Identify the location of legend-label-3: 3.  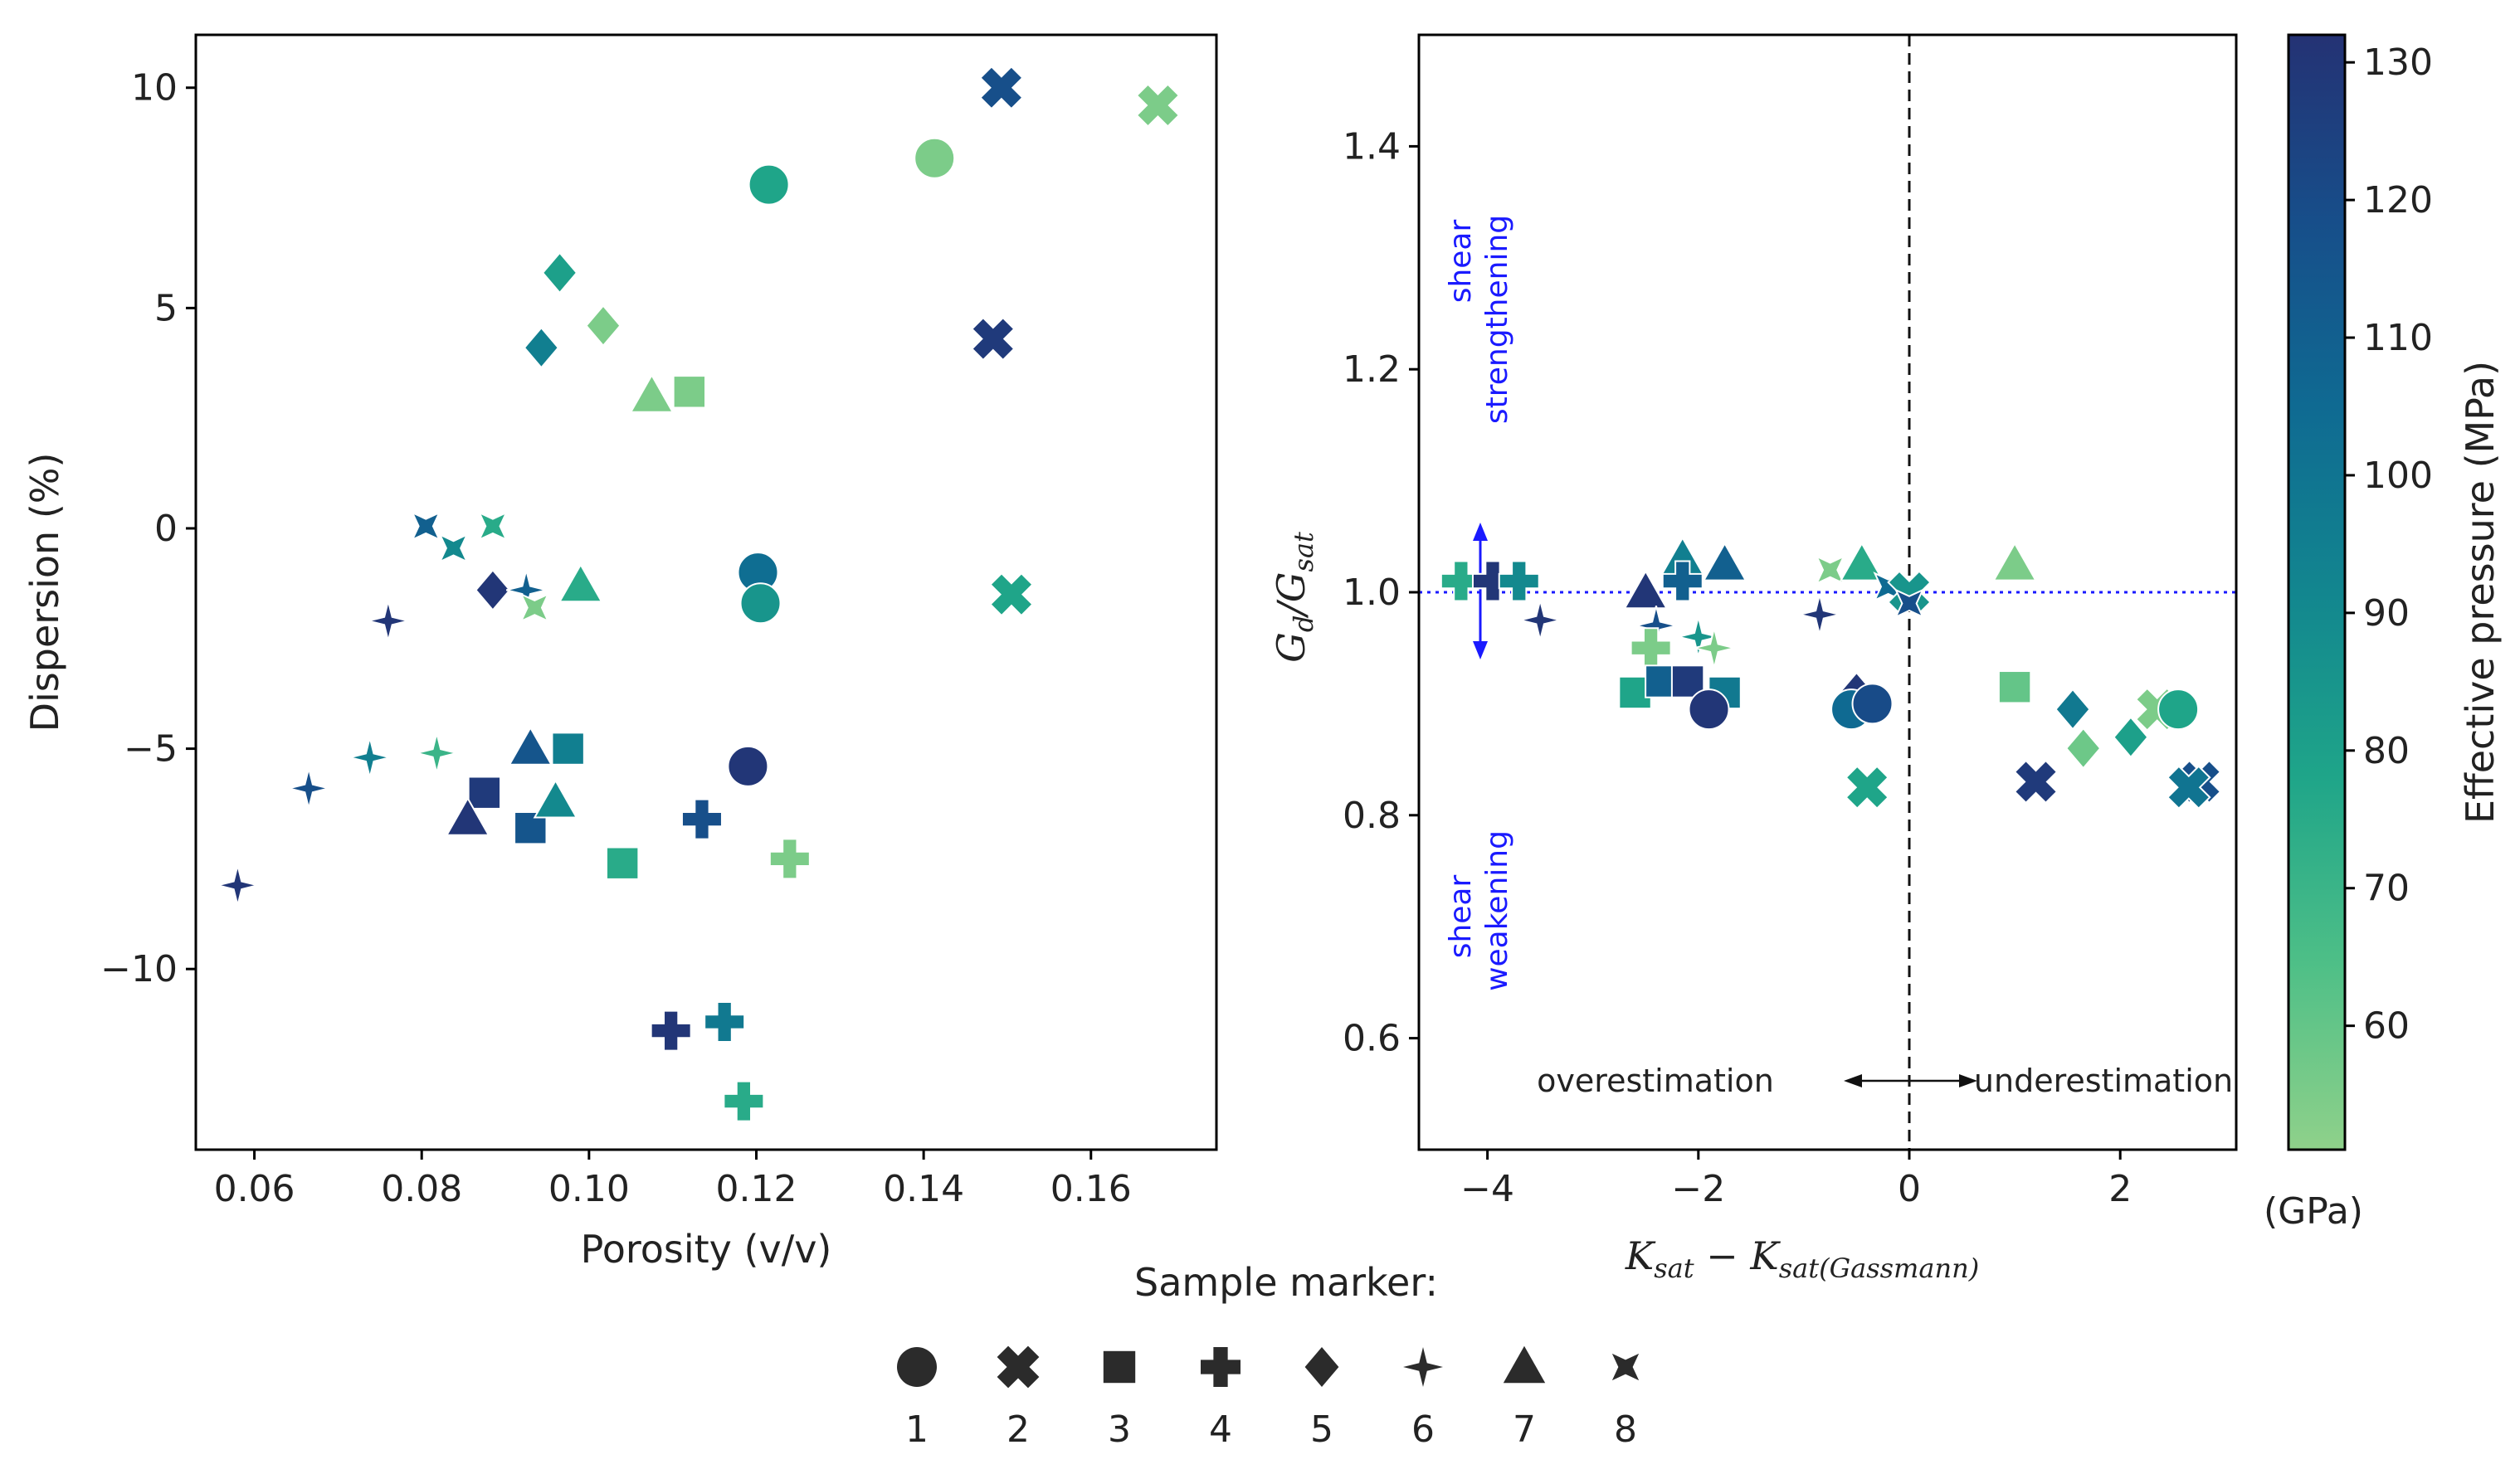
(1119, 1429).